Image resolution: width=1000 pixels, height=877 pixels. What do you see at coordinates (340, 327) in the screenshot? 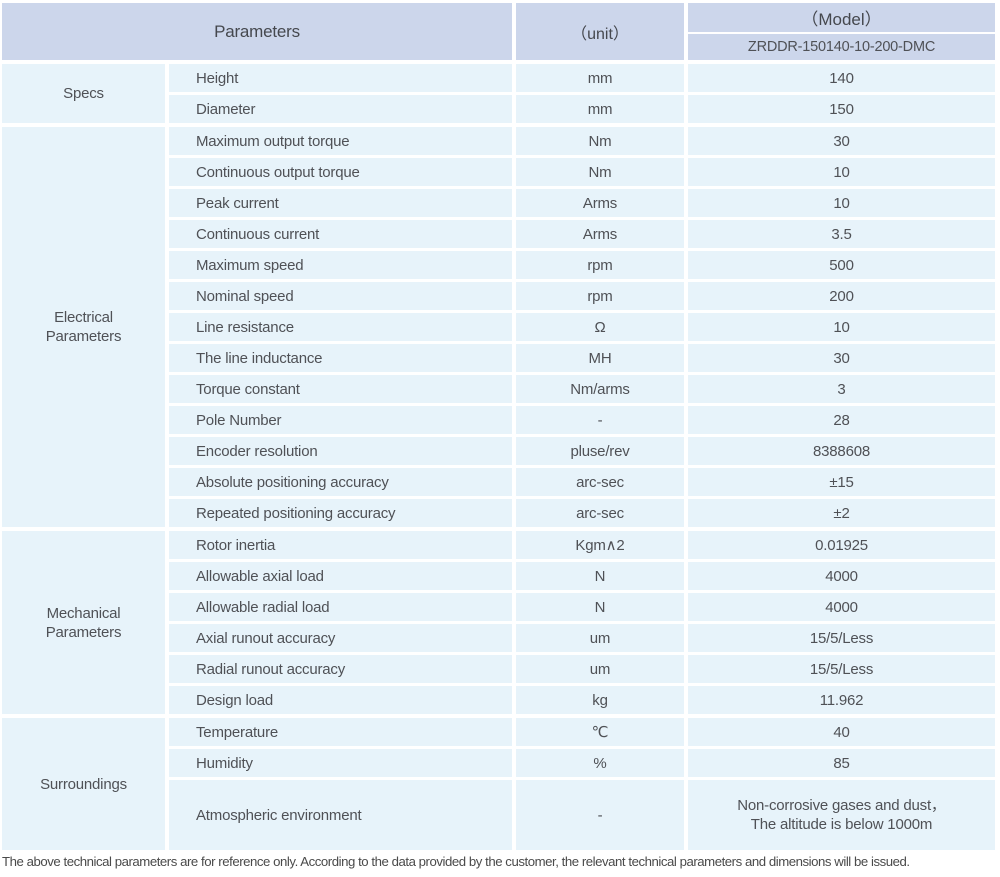
I see `param-name: Line resistance` at bounding box center [340, 327].